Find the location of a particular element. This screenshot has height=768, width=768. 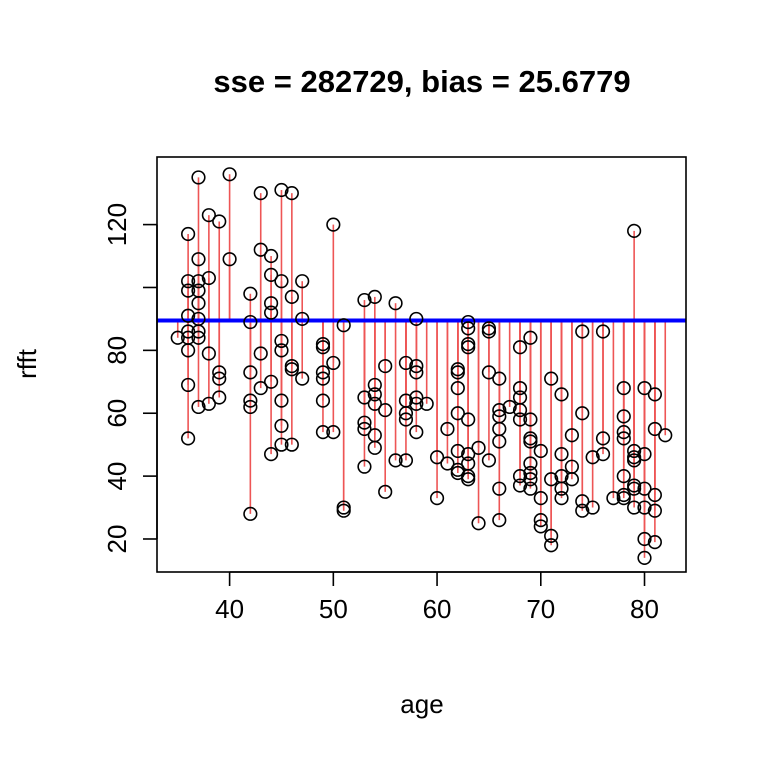

y-axis: 20 40 60 80 120 is located at coordinates (130, 378).